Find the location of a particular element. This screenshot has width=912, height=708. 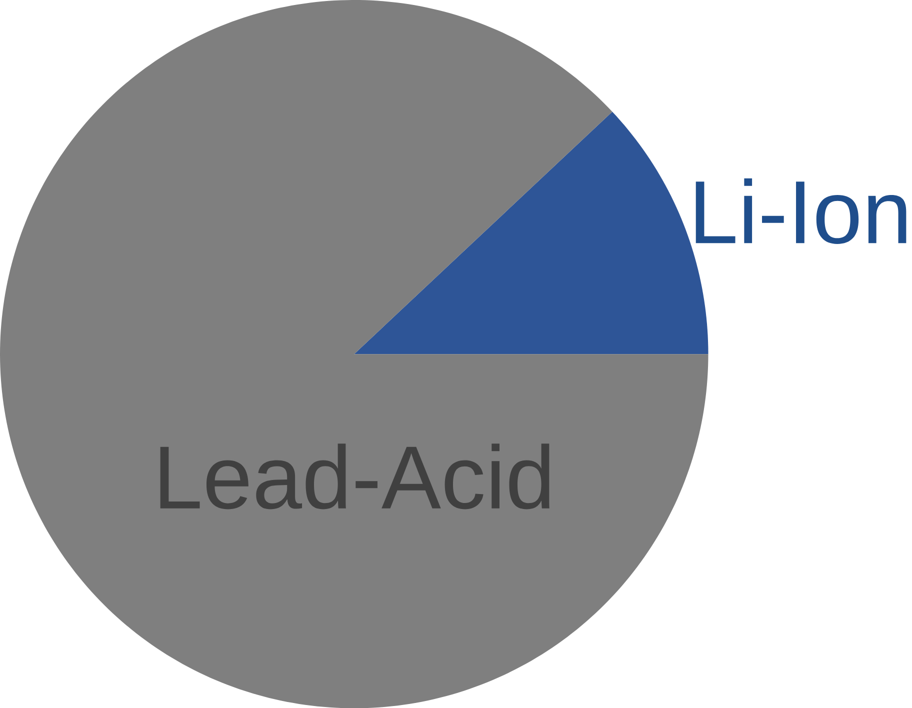

slice-label: Lead-Acid is located at coordinates (355, 476).